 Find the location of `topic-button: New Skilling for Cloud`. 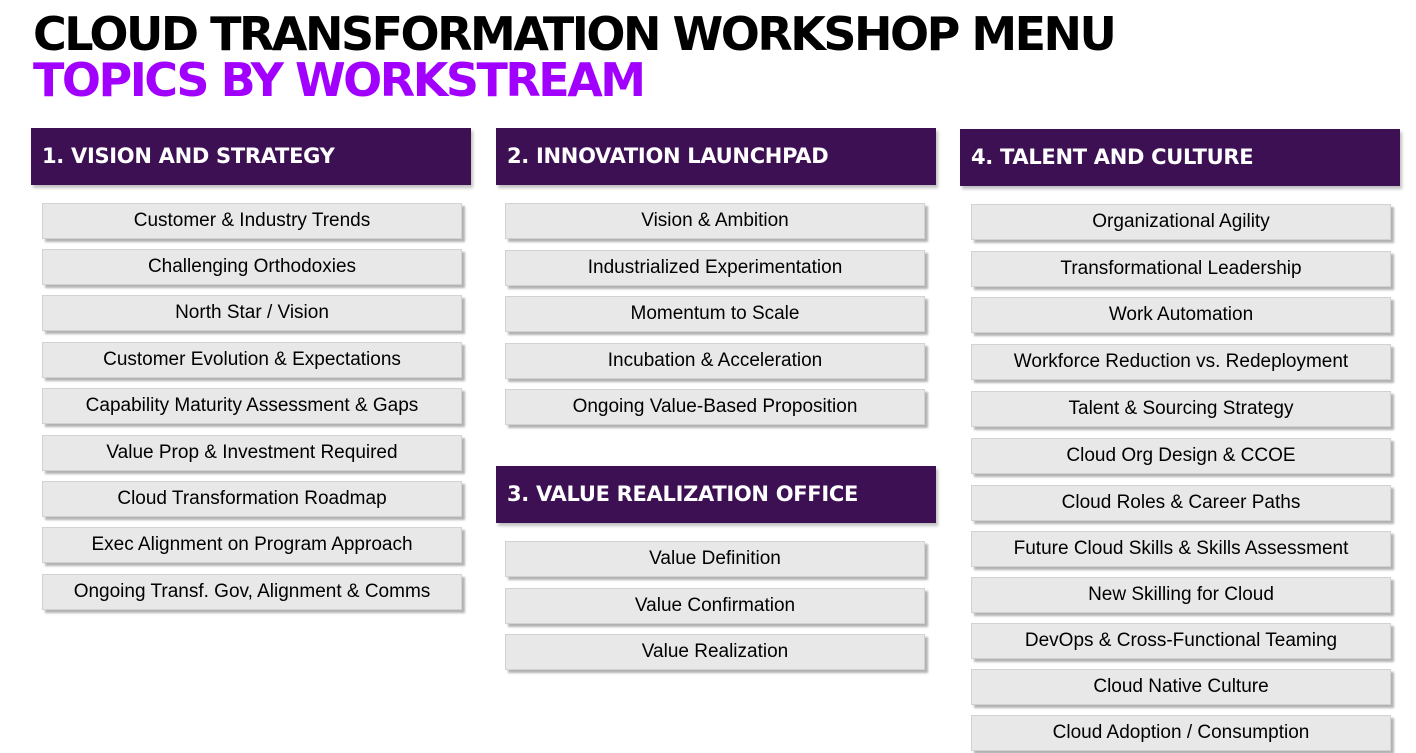

topic-button: New Skilling for Cloud is located at coordinates (1181, 595).